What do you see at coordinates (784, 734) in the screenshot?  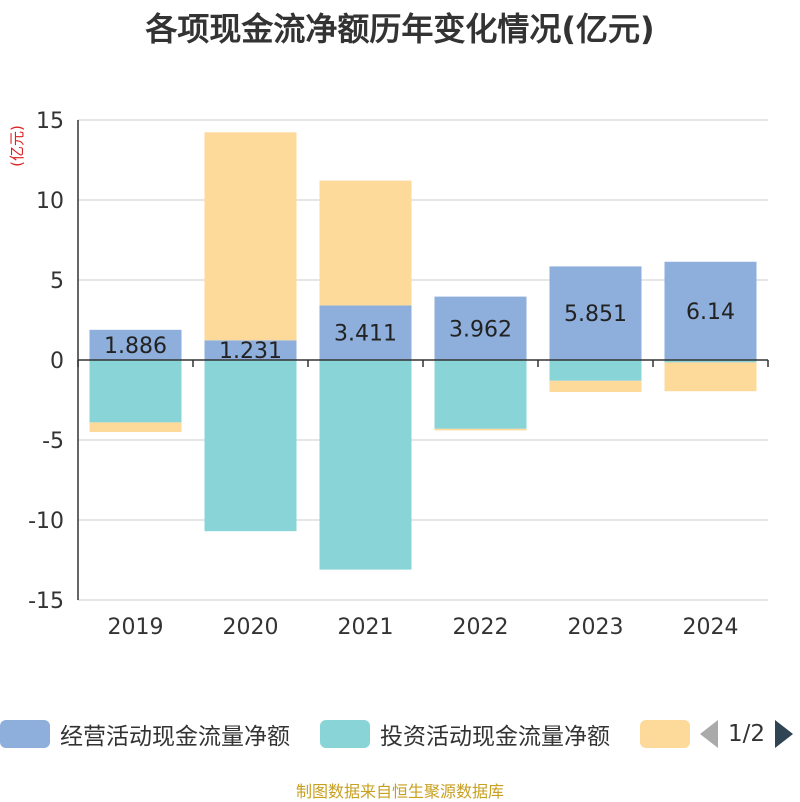 I see `legend-next-page-icon` at bounding box center [784, 734].